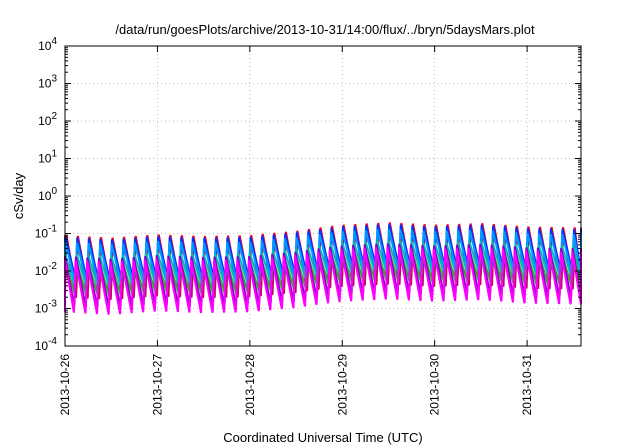 Image resolution: width=640 pixels, height=448 pixels. I want to click on y-tick-label: 10¹, so click(47, 157).